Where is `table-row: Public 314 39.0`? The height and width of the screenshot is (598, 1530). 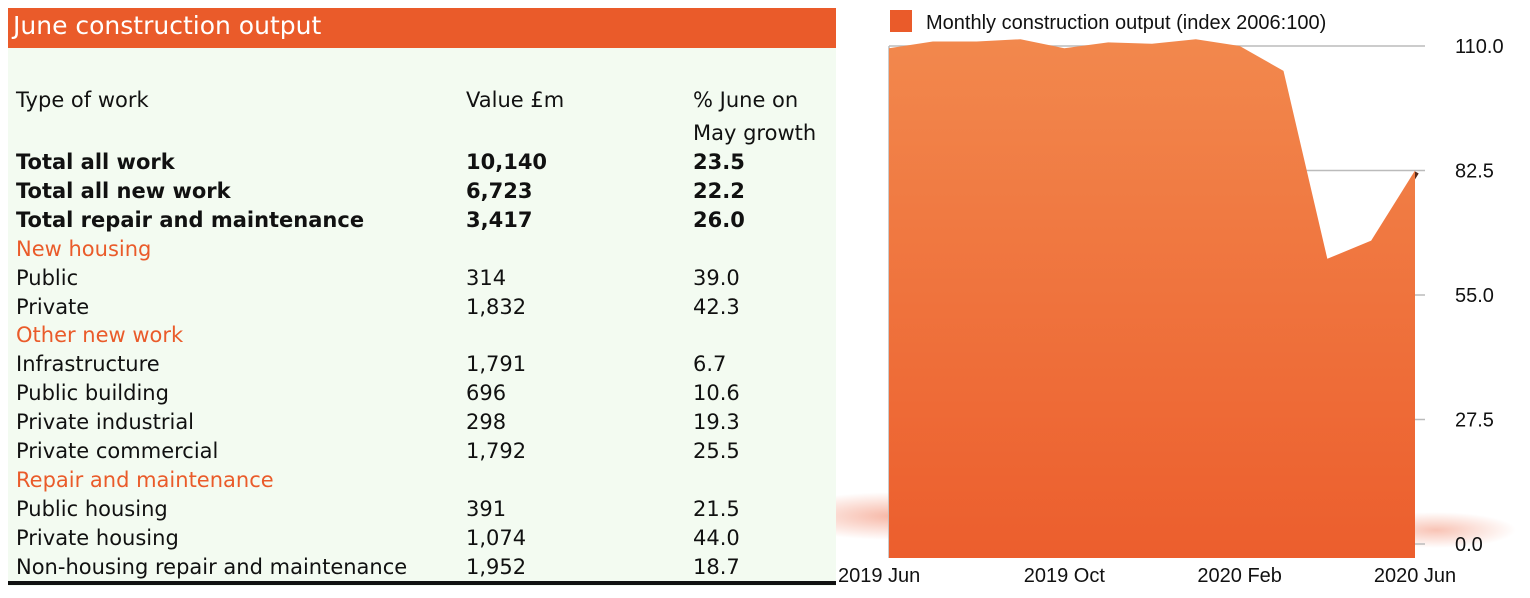
table-row: Public 314 39.0 is located at coordinates (422, 280).